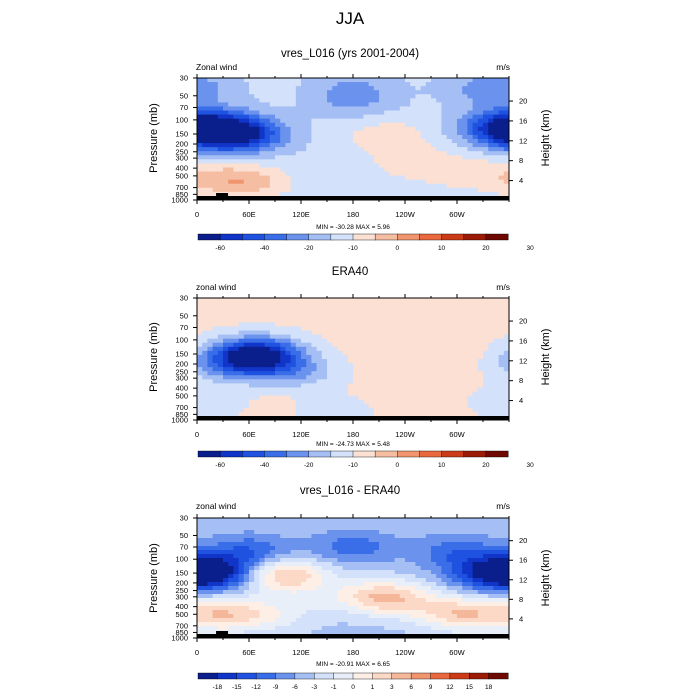  What do you see at coordinates (181, 353) in the screenshot?
I see `y-tick-label: 150` at bounding box center [181, 353].